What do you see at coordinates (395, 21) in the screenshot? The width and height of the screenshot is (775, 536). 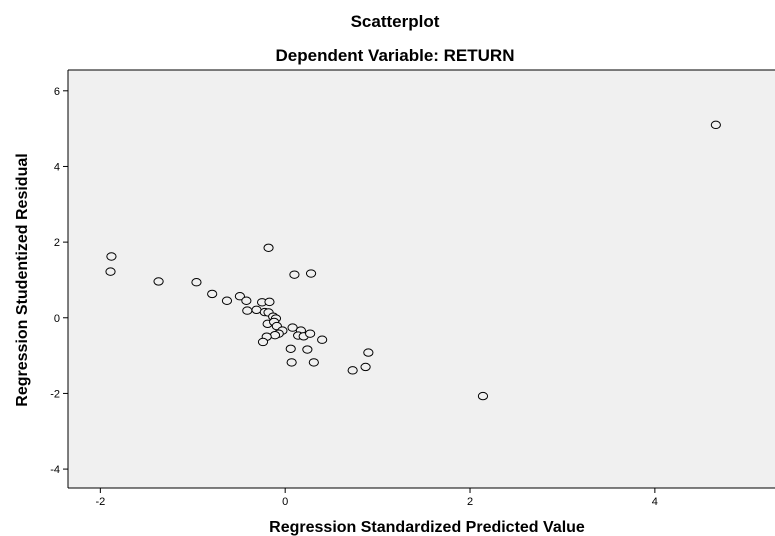 I see `chart-title: Scatterplot` at bounding box center [395, 21].